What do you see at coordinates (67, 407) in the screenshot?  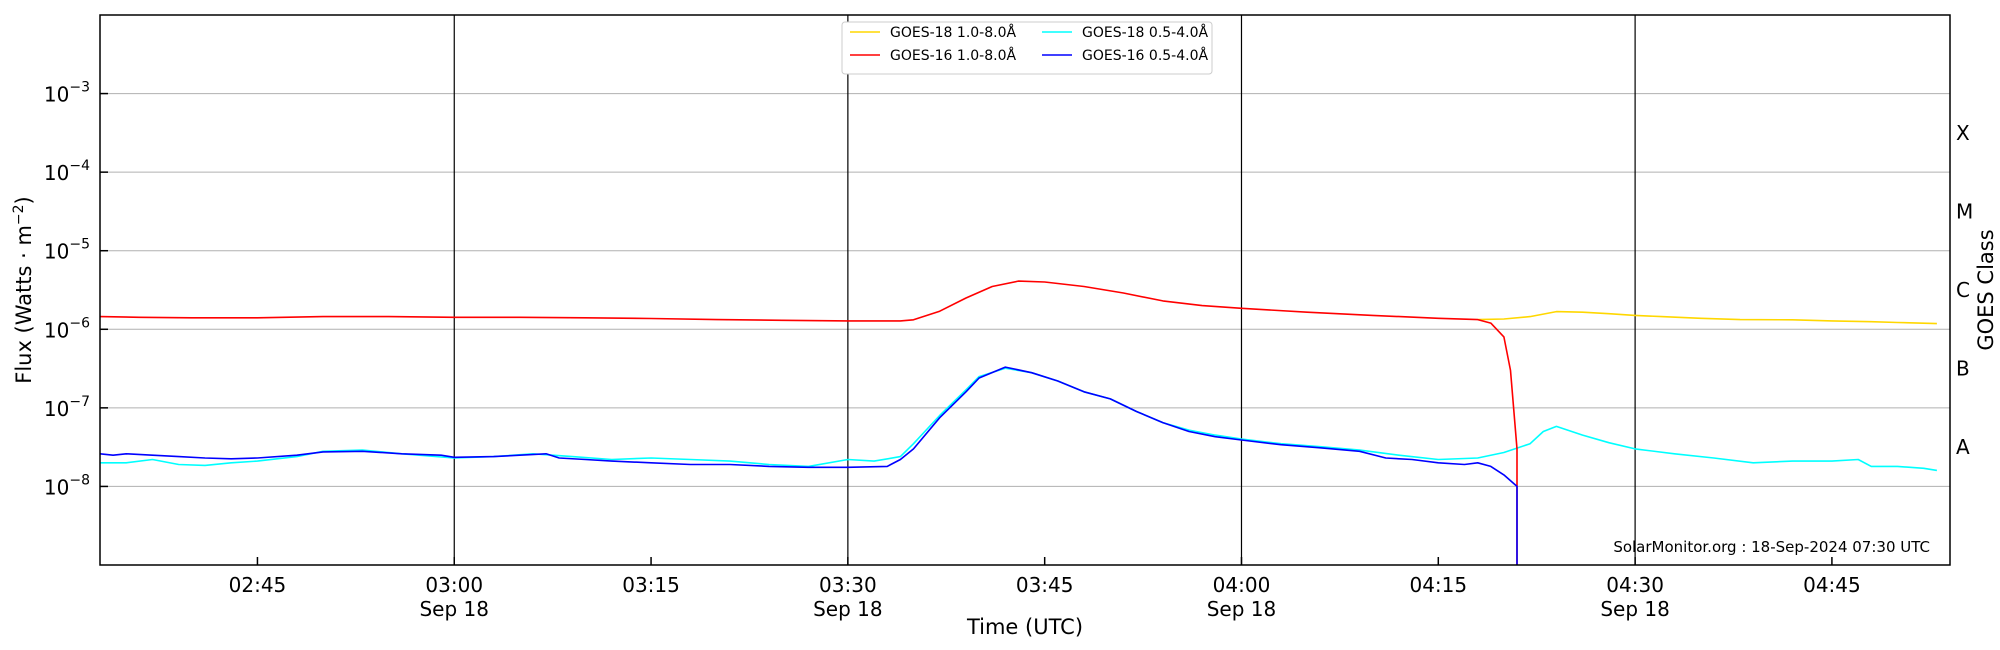 I see `y-tick-label-1: 10⁻⁷` at bounding box center [67, 407].